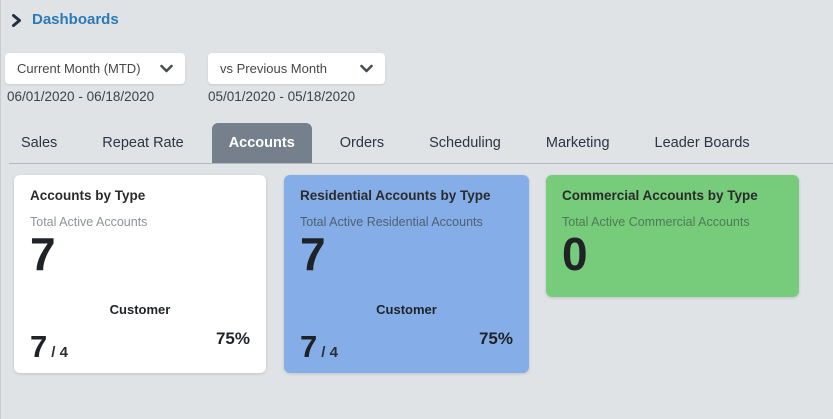  I want to click on breadcrumb: Dashboards, so click(65, 19).